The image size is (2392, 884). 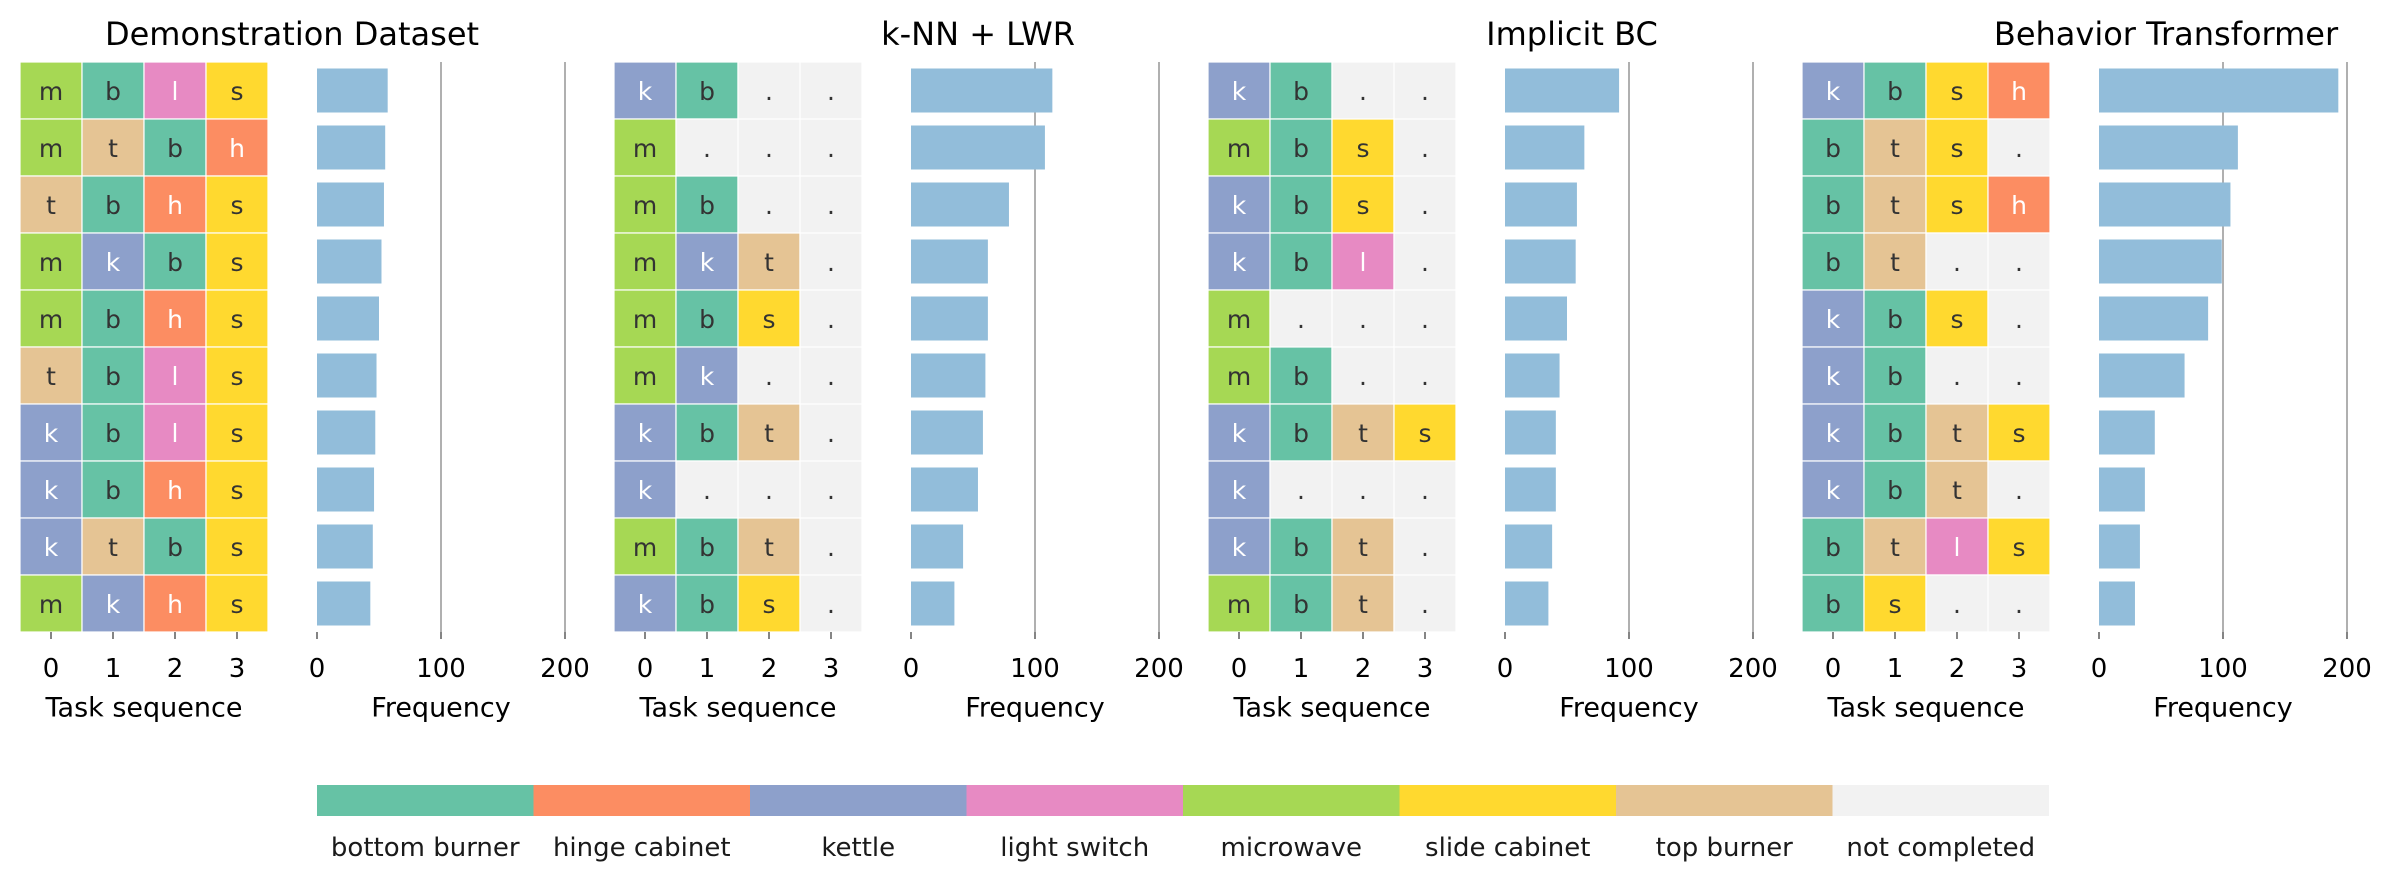 I want to click on legend-swatch-s, so click(x=1507, y=800).